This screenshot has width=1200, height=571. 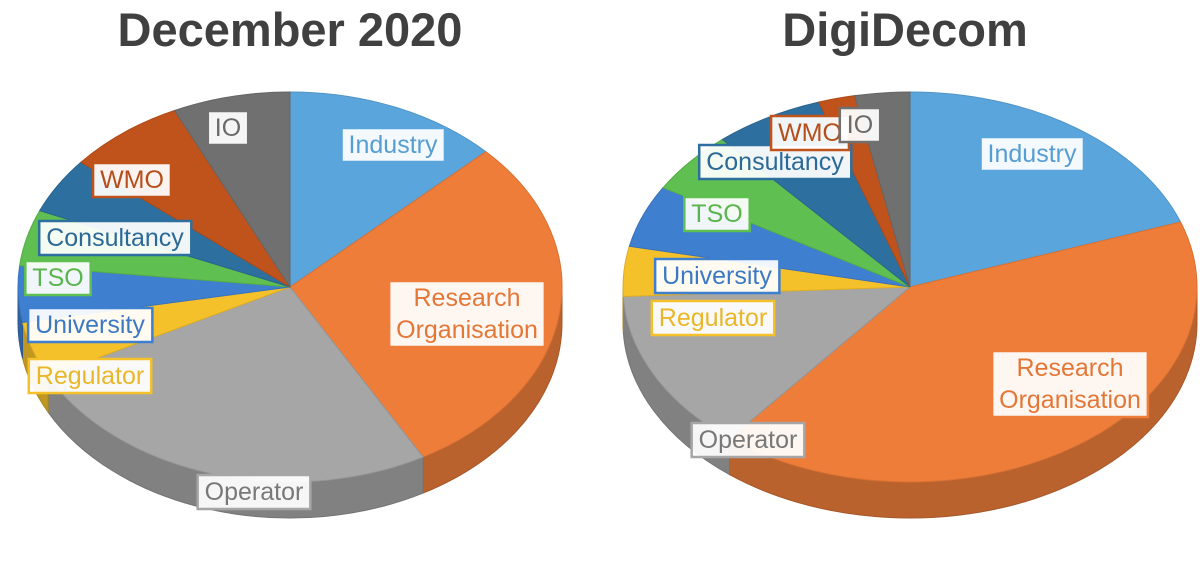 I want to click on pie-slice-wmo, so click(x=185, y=198).